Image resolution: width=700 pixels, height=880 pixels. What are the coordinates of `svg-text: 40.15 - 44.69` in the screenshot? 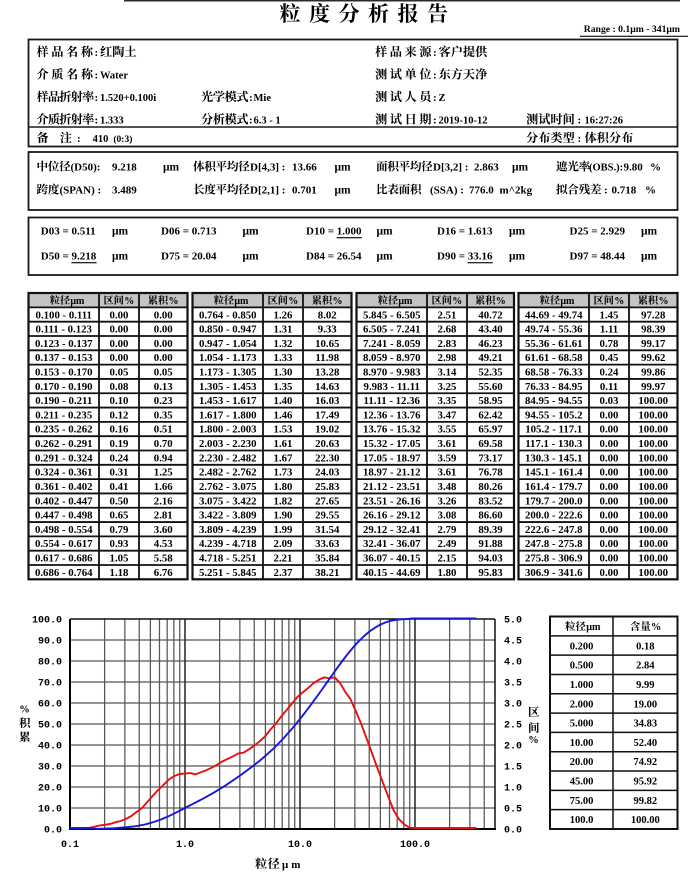 It's located at (392, 573).